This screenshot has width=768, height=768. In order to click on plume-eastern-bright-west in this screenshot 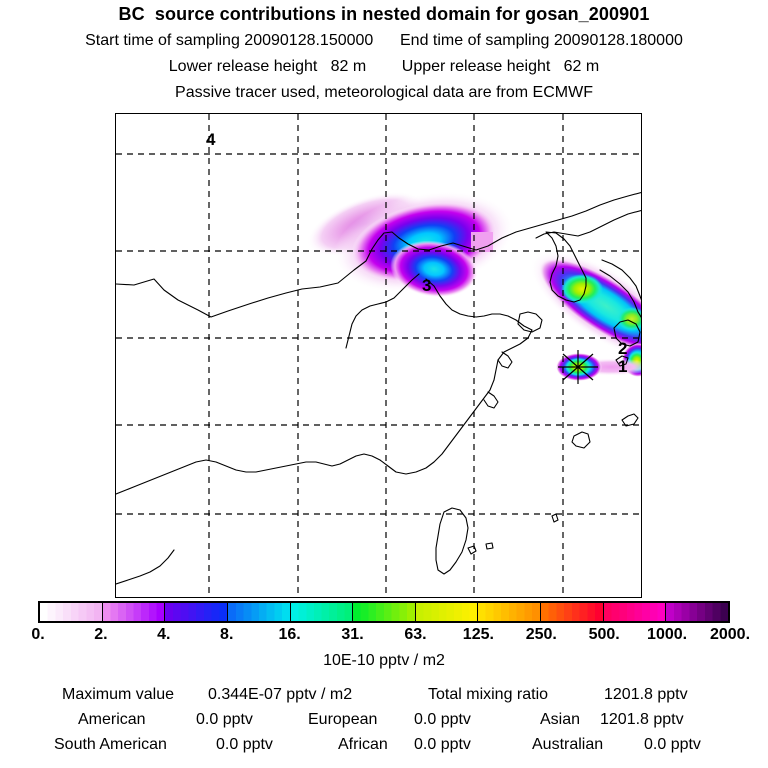, I will do `click(582, 289)`.